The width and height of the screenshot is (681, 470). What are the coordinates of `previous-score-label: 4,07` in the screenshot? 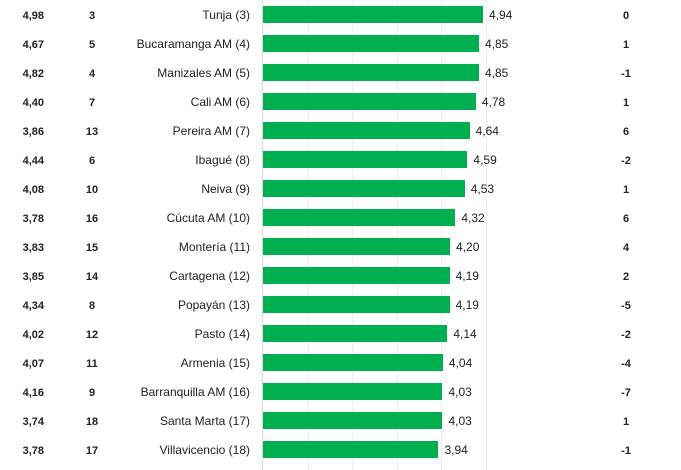 It's located at (33, 364).